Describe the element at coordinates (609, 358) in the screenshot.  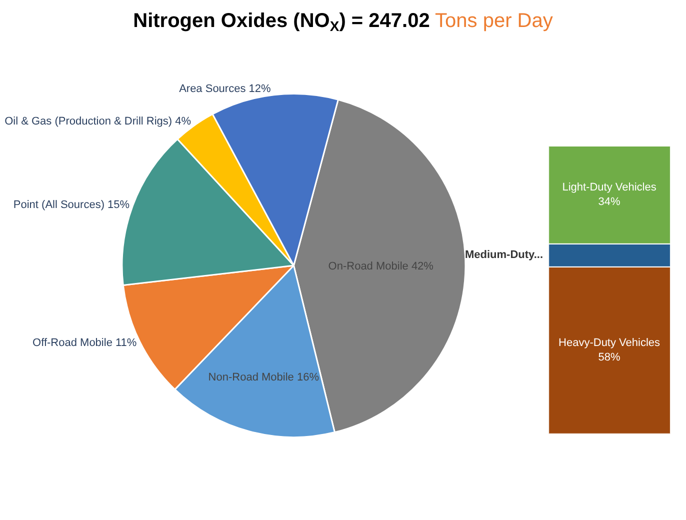
I see `data-label: 58%` at that location.